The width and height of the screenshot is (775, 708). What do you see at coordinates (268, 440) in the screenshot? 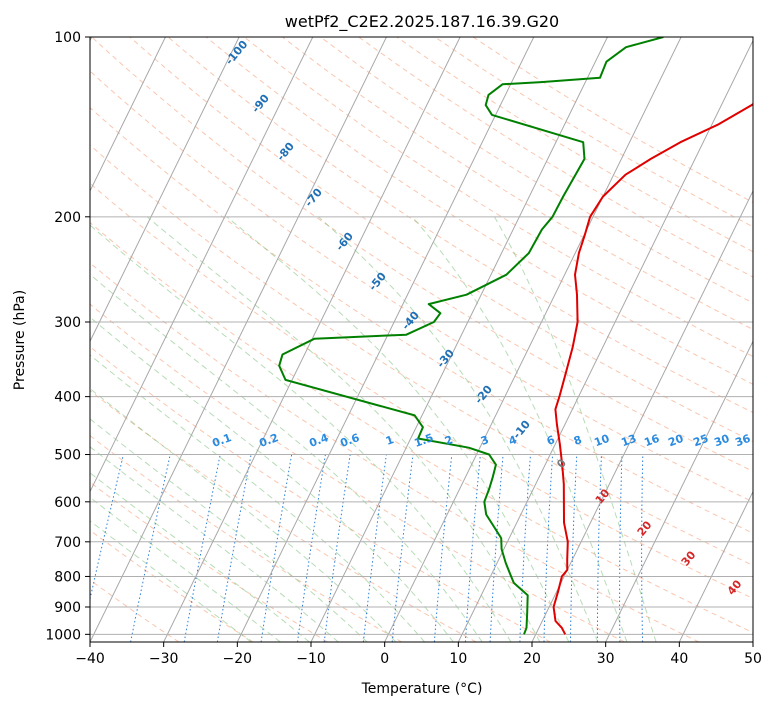
I see `mixing-ratio-label: 0.2` at bounding box center [268, 440].